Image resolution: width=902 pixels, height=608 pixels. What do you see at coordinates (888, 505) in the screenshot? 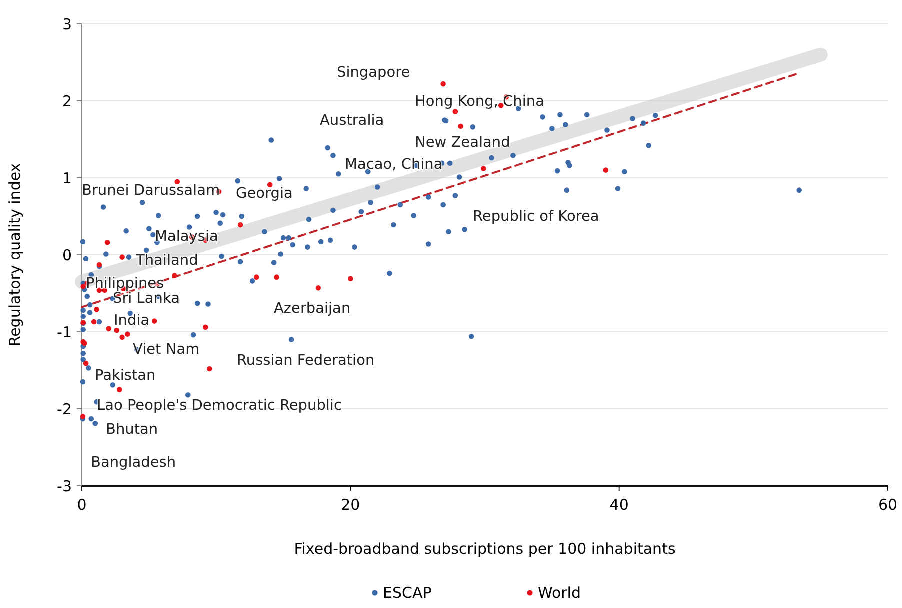
I see `x-tick-label: 60` at bounding box center [888, 505].